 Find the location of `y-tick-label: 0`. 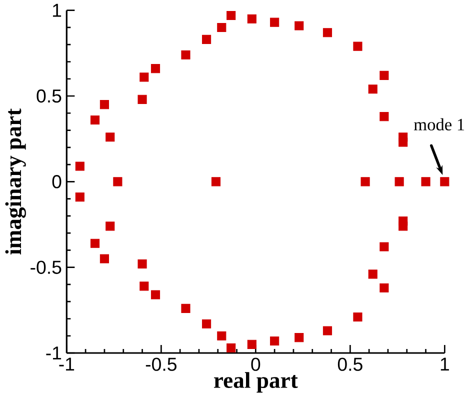

y-tick-label: 0 is located at coordinates (57, 181).